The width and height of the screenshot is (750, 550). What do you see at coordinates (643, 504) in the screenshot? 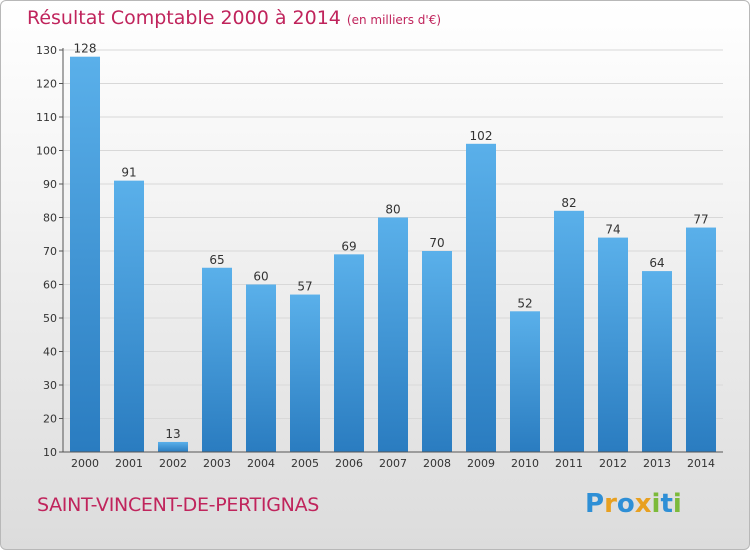
I see `logo-letter: x` at bounding box center [643, 504].